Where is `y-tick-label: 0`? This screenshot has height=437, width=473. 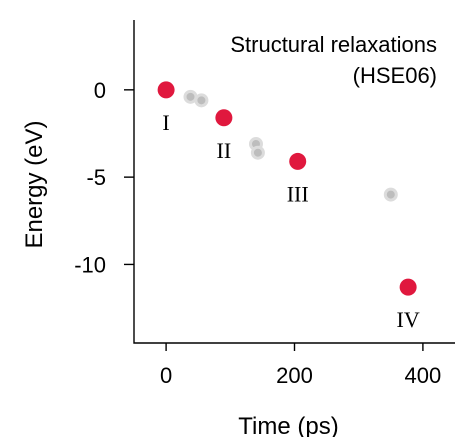
y-tick-label: 0 is located at coordinates (100, 90).